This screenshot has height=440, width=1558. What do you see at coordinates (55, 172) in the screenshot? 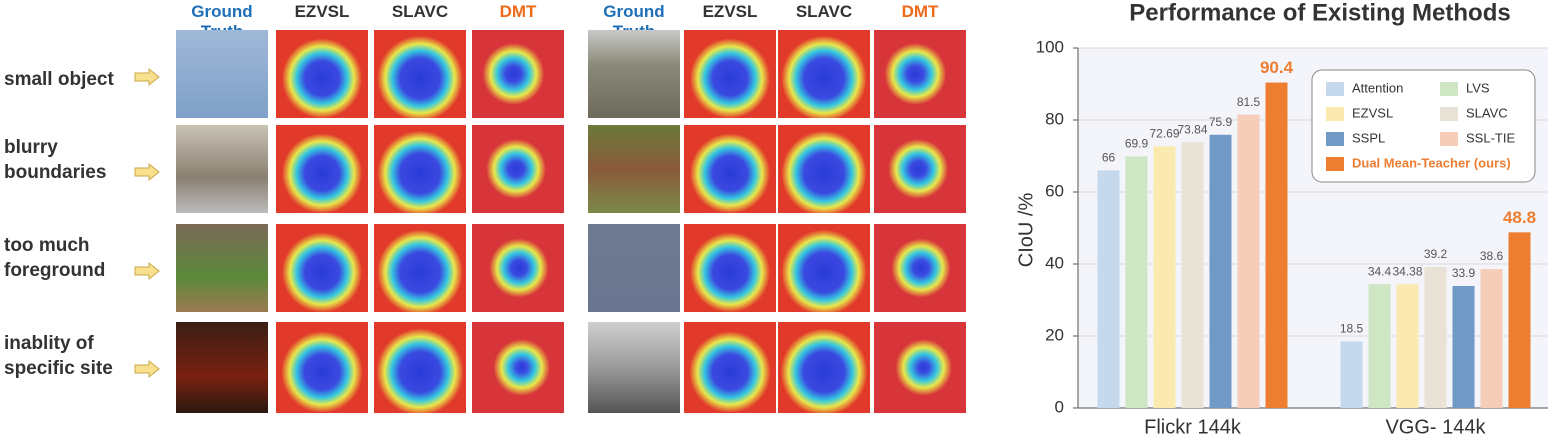
I see `row-label-line: boundaries` at bounding box center [55, 172].